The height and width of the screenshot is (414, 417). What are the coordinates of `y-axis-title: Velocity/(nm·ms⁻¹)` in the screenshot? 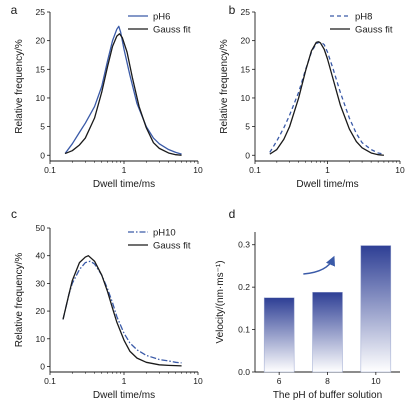 It's located at (220, 301).